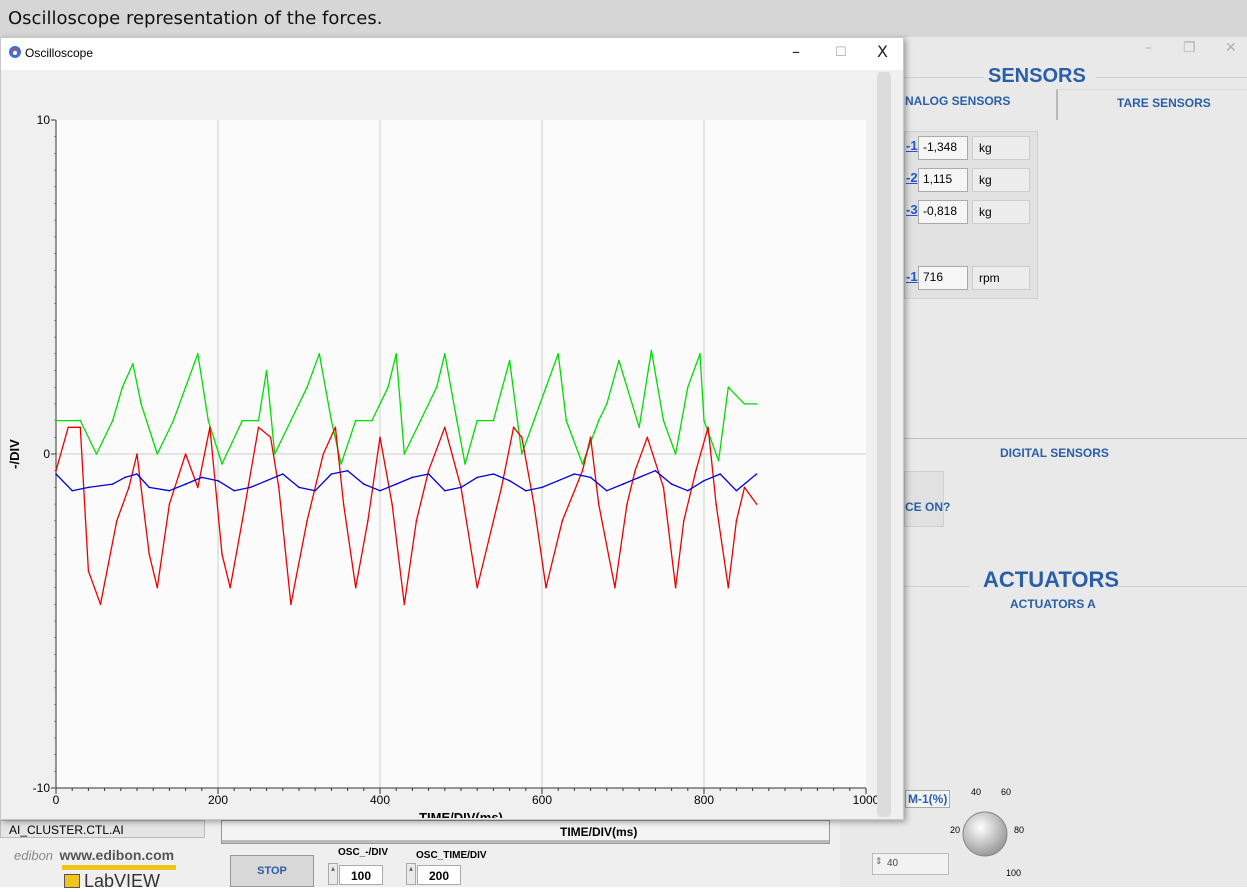 The height and width of the screenshot is (892, 1247). What do you see at coordinates (841, 52) in the screenshot?
I see `maximize-button: ☐` at bounding box center [841, 52].